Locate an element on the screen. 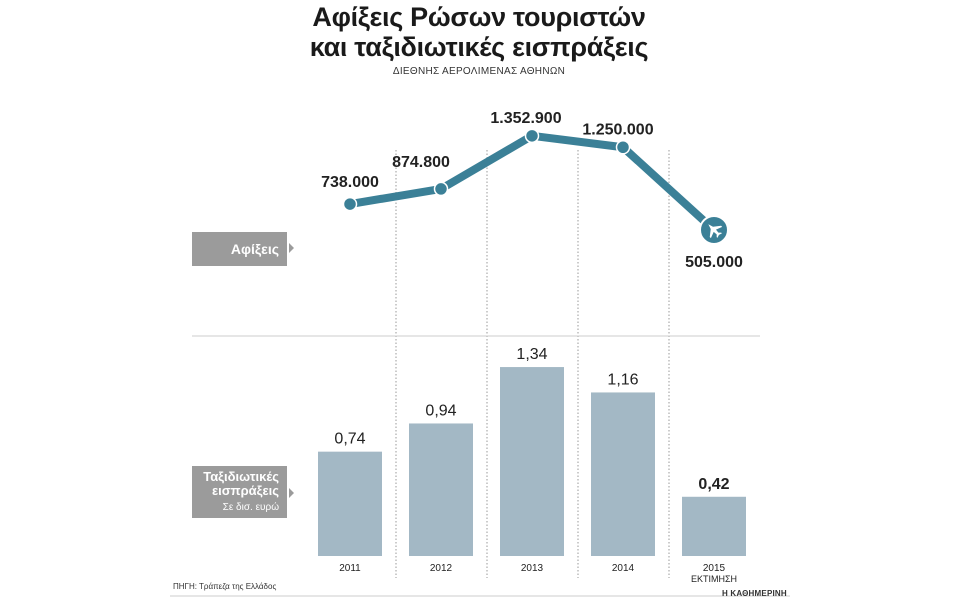 The height and width of the screenshot is (598, 958). line-layer is located at coordinates (535, 186).